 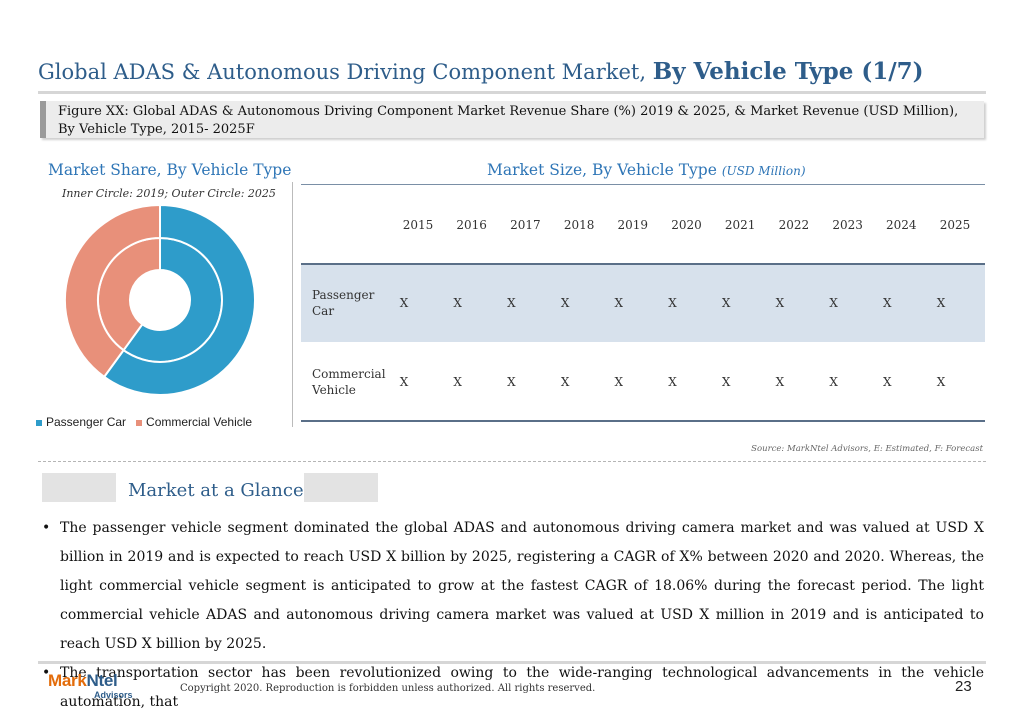 I want to click on year-header: 2018, so click(x=579, y=225).